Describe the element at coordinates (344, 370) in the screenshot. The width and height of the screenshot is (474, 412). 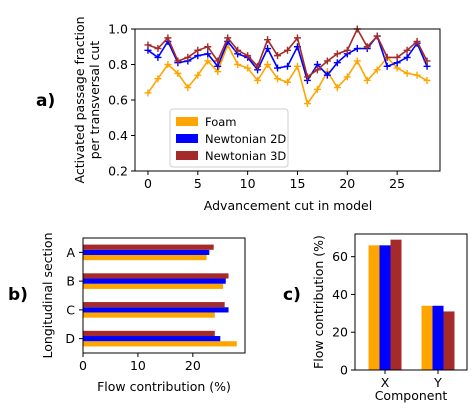
I see `panel-c-ytick-label: 0` at that location.